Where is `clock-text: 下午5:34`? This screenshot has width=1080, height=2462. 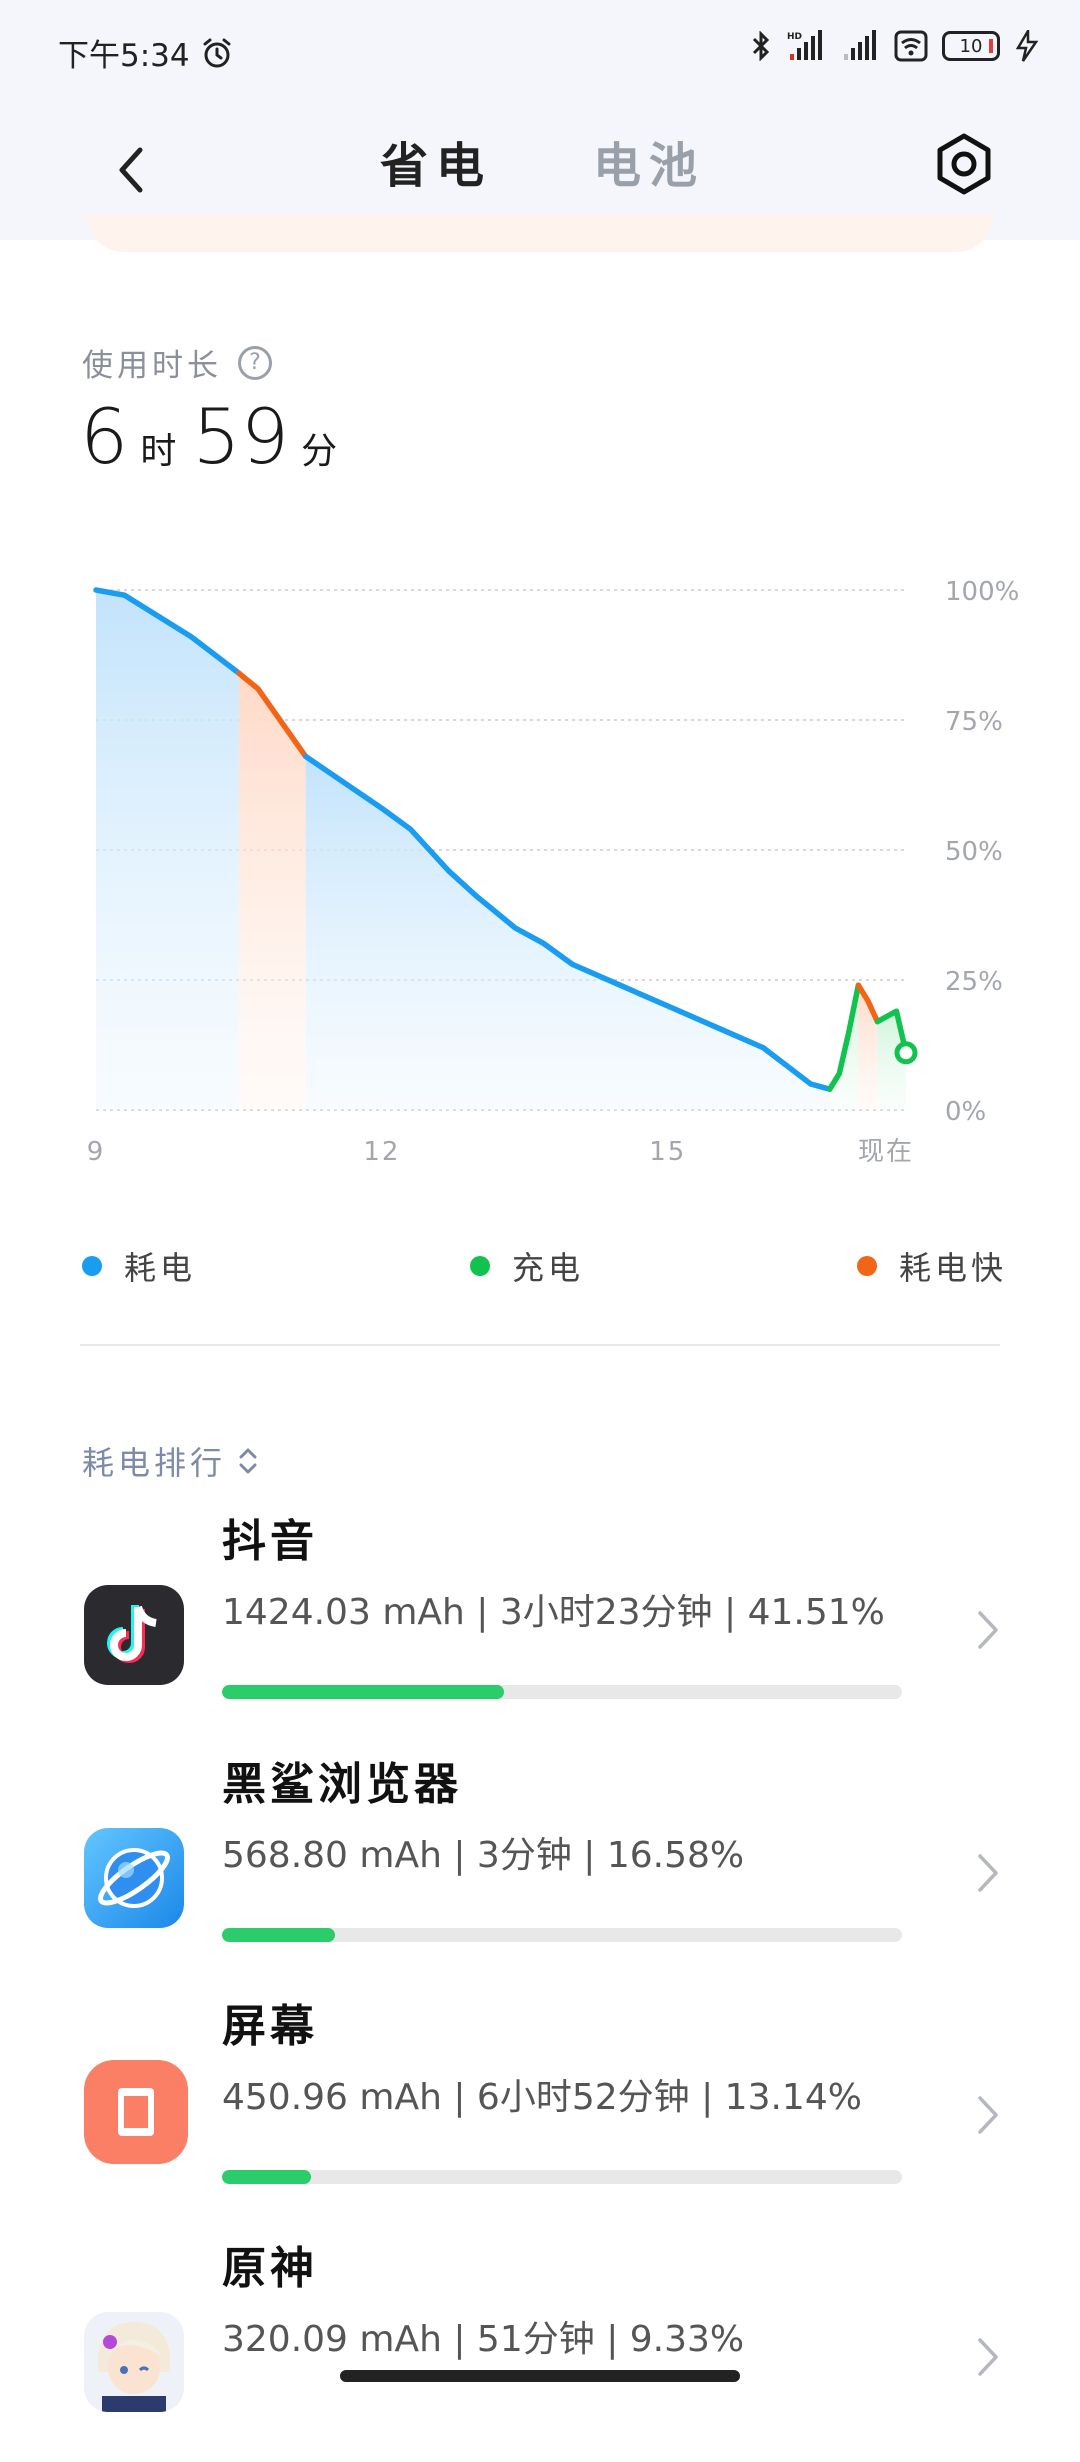 clock-text: 下午5:34 is located at coordinates (124, 56).